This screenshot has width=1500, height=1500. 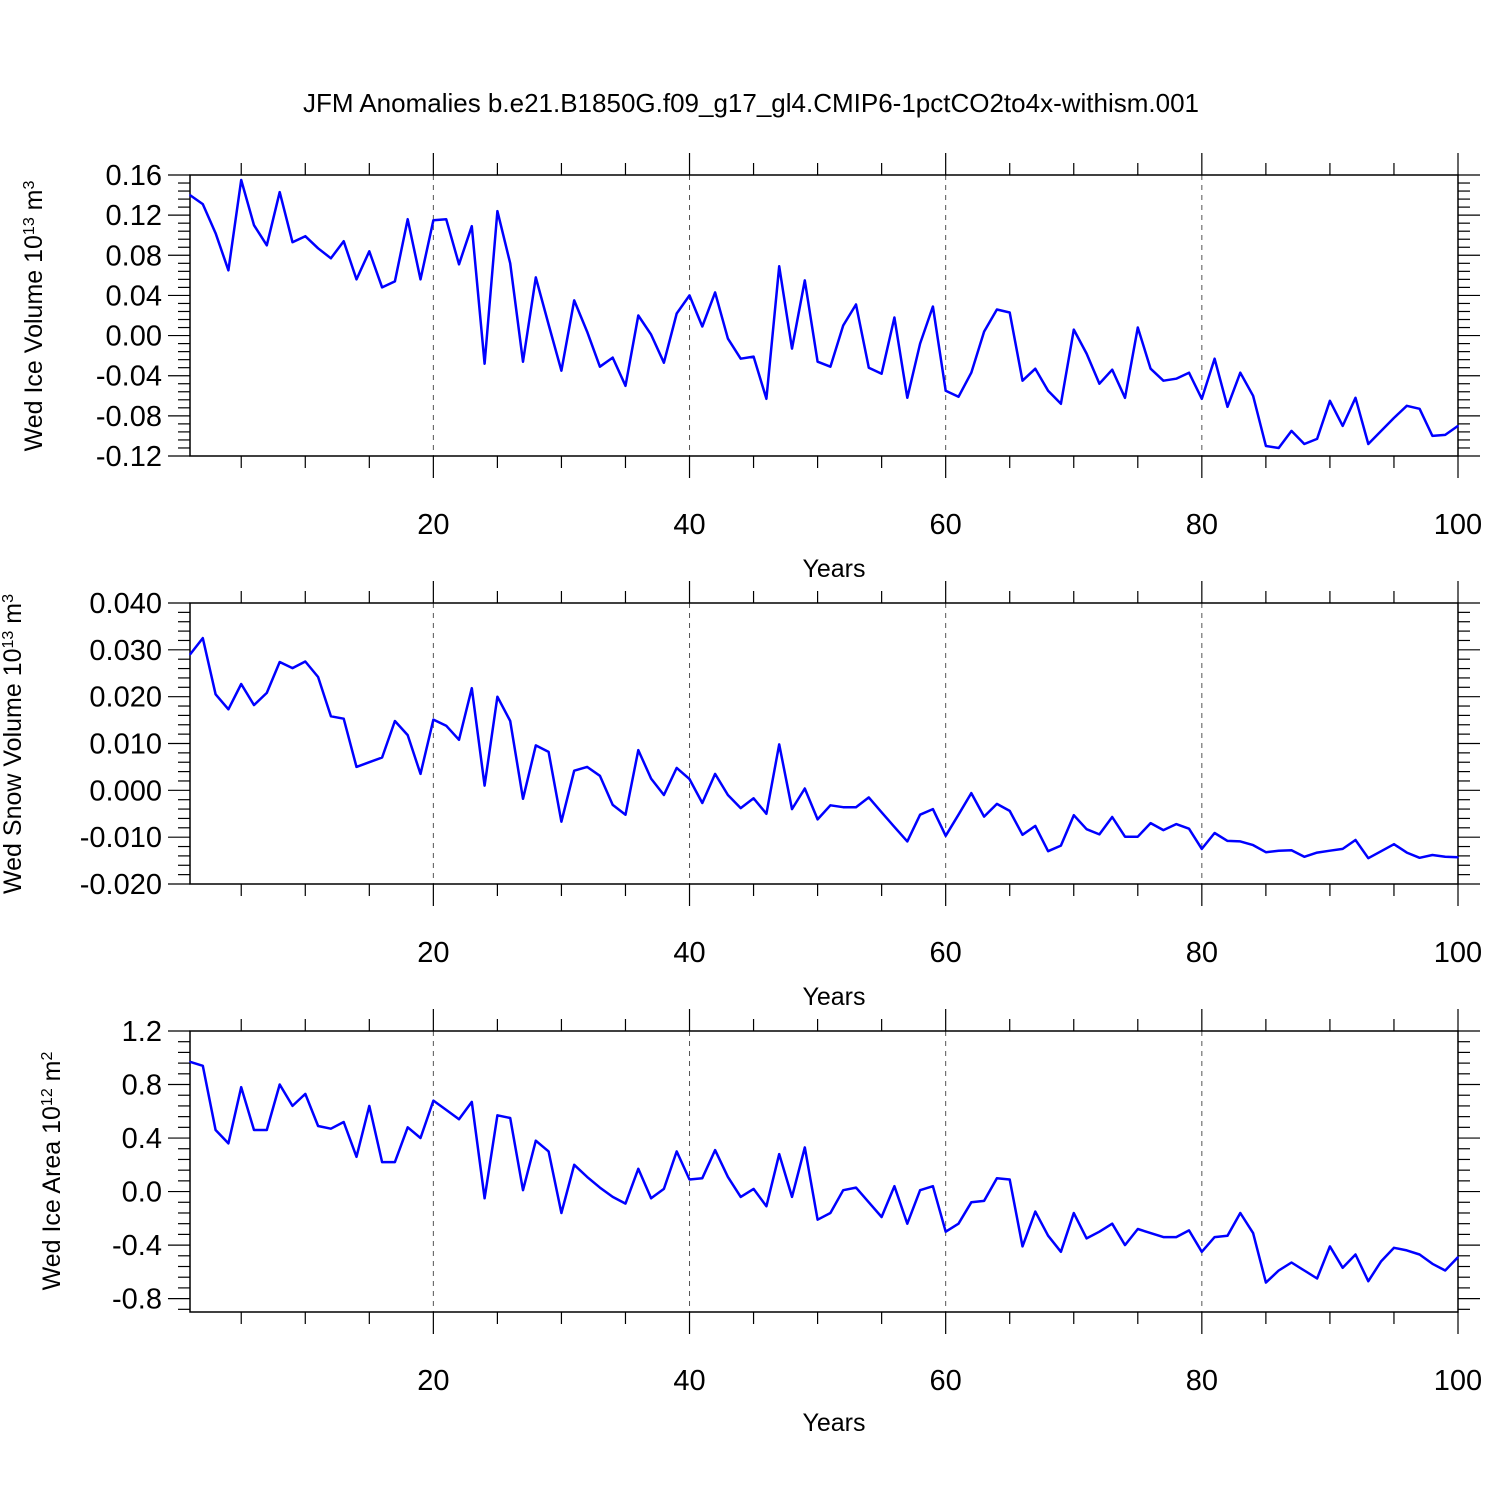 What do you see at coordinates (433, 525) in the screenshot?
I see `x-tick-label: 20` at bounding box center [433, 525].